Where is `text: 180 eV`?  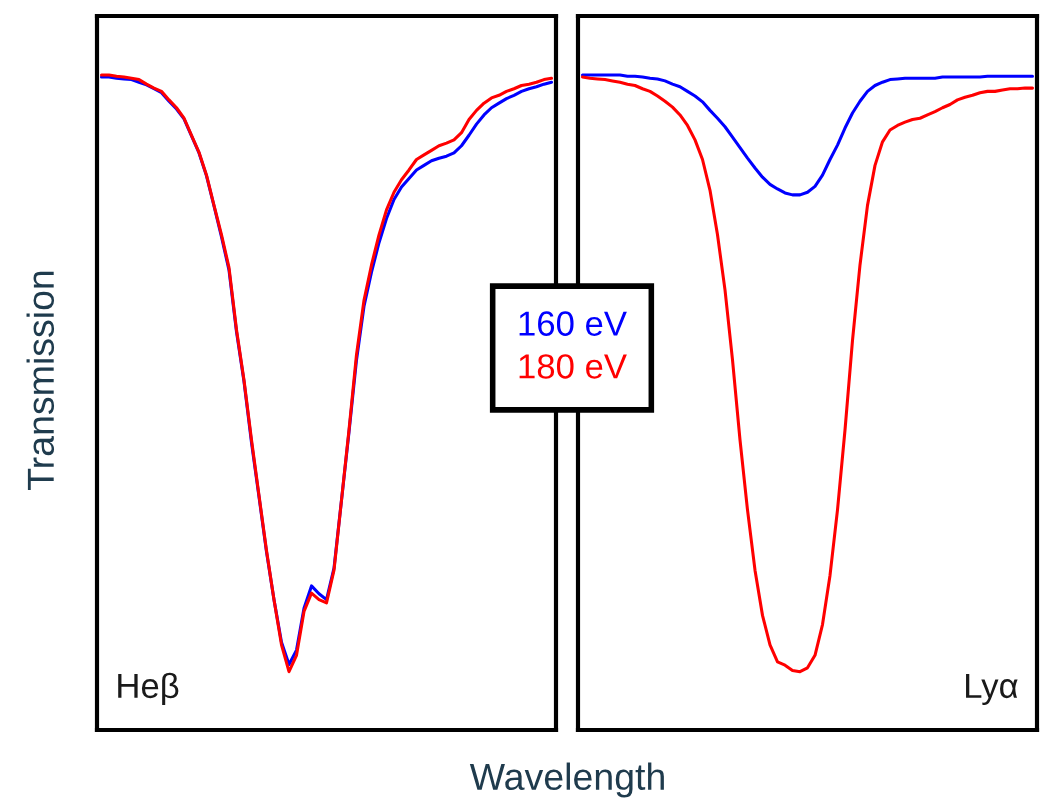
text: 180 eV is located at coordinates (573, 366).